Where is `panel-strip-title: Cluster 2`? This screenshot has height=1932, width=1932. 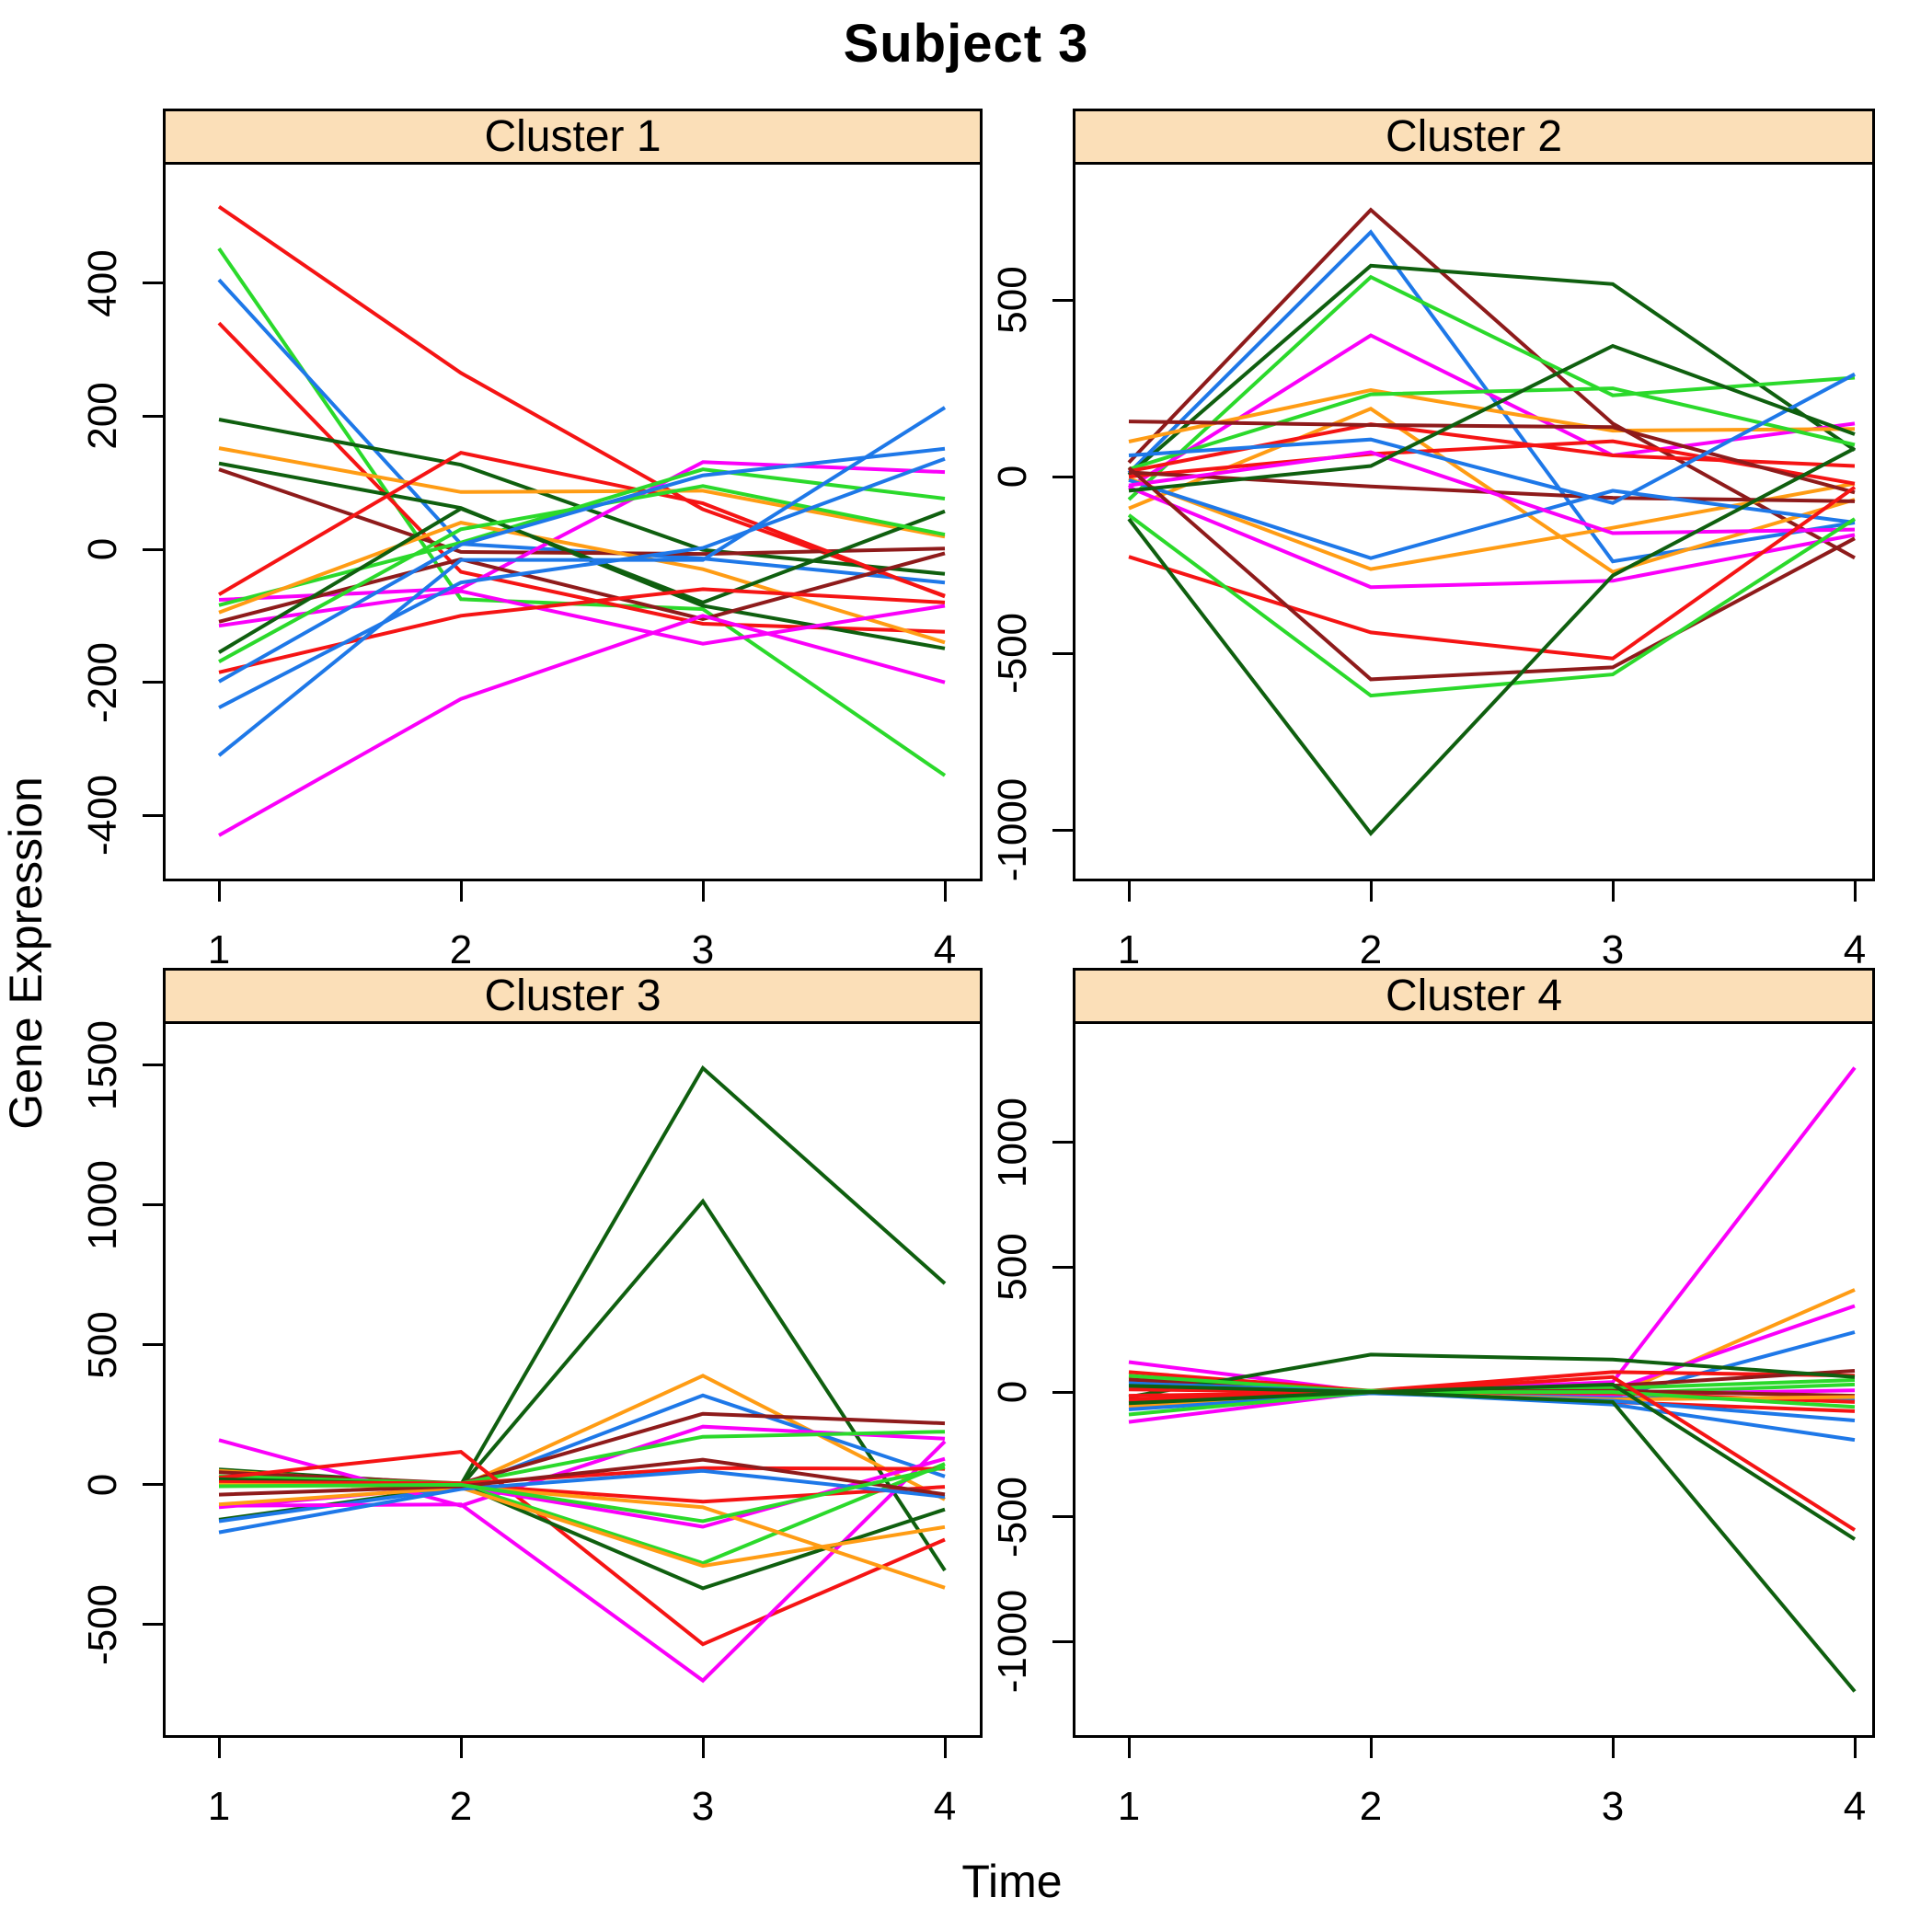
panel-strip-title: Cluster 2 is located at coordinates (1474, 136).